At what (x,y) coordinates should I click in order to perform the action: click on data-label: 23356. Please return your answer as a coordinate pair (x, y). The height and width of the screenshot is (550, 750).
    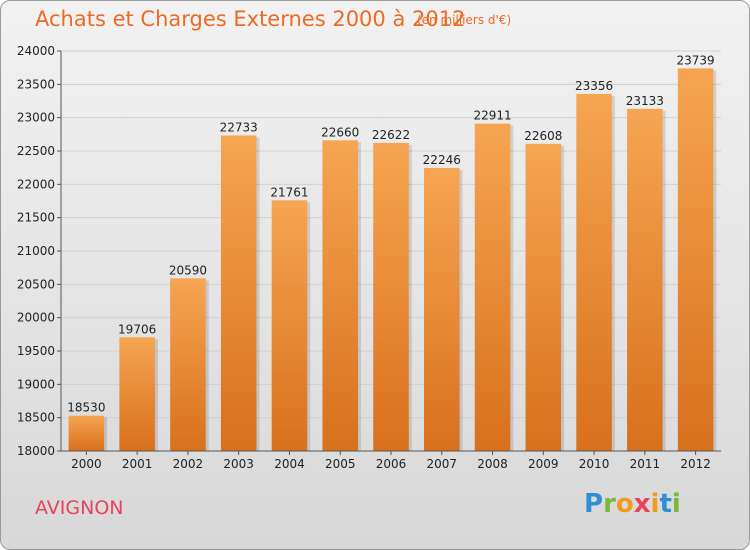
    Looking at the image, I should click on (594, 86).